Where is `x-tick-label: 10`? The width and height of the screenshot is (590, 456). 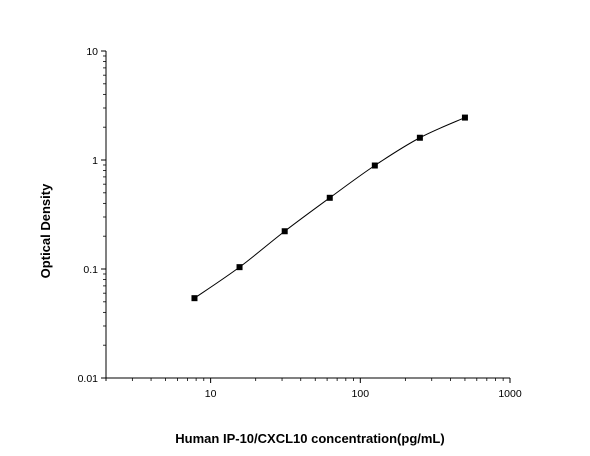
x-tick-label: 10 is located at coordinates (211, 394).